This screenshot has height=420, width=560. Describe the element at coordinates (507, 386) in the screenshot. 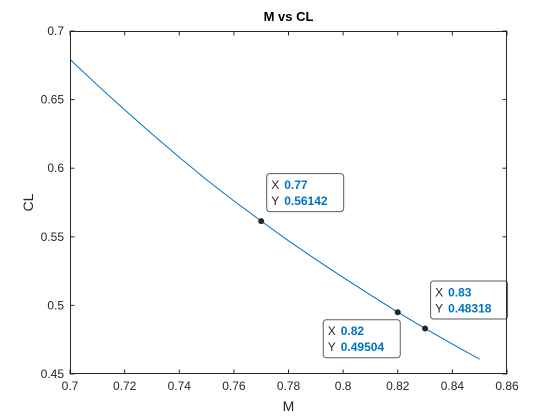

I see `x-tick-label: 0.86` at that location.